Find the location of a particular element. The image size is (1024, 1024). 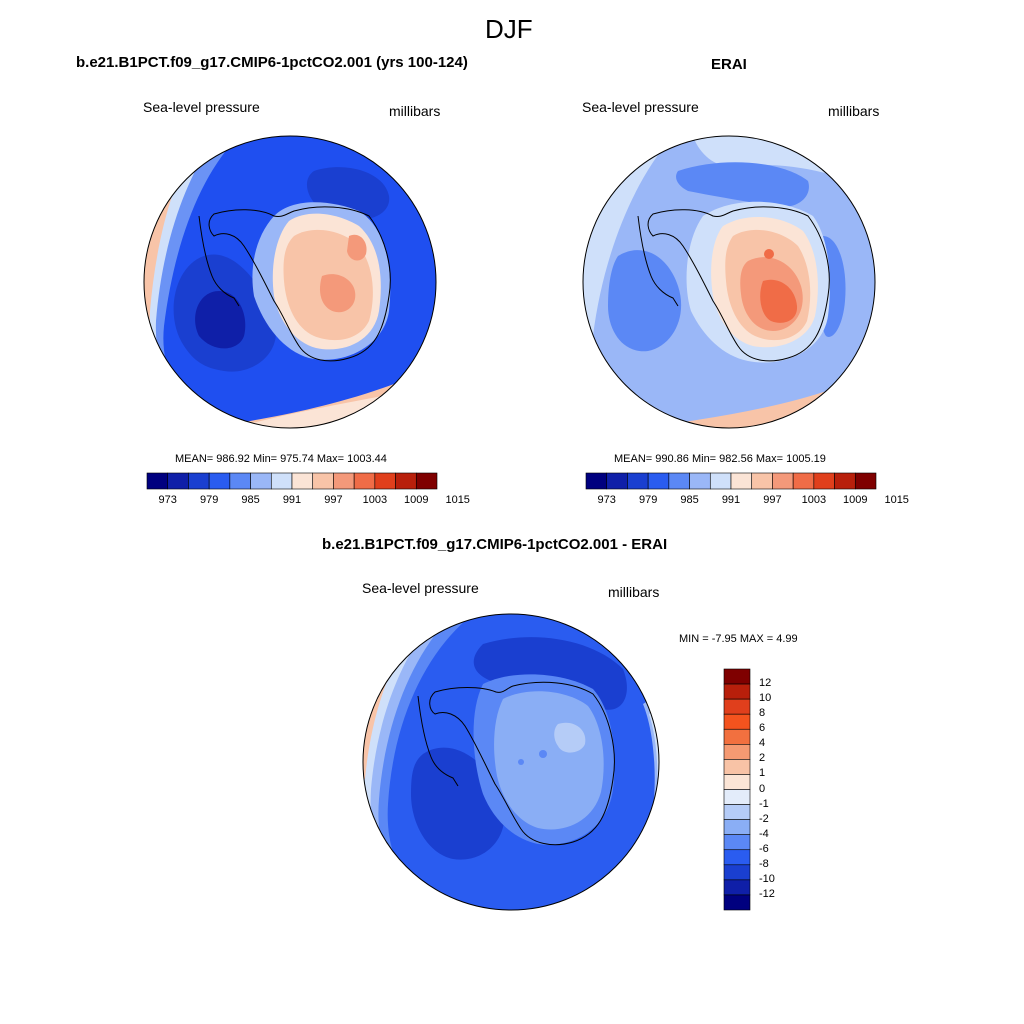

colorbar-tick-label: 1 is located at coordinates (762, 773).